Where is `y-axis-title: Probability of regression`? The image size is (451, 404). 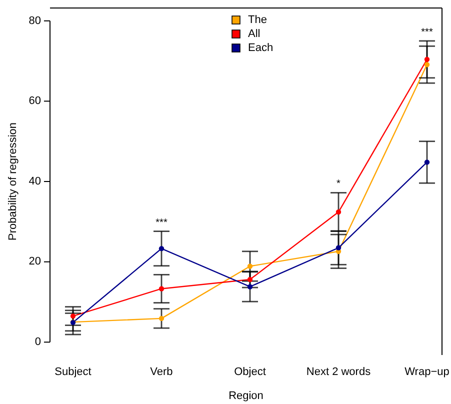 y-axis-title: Probability of regression is located at coordinates (13, 181).